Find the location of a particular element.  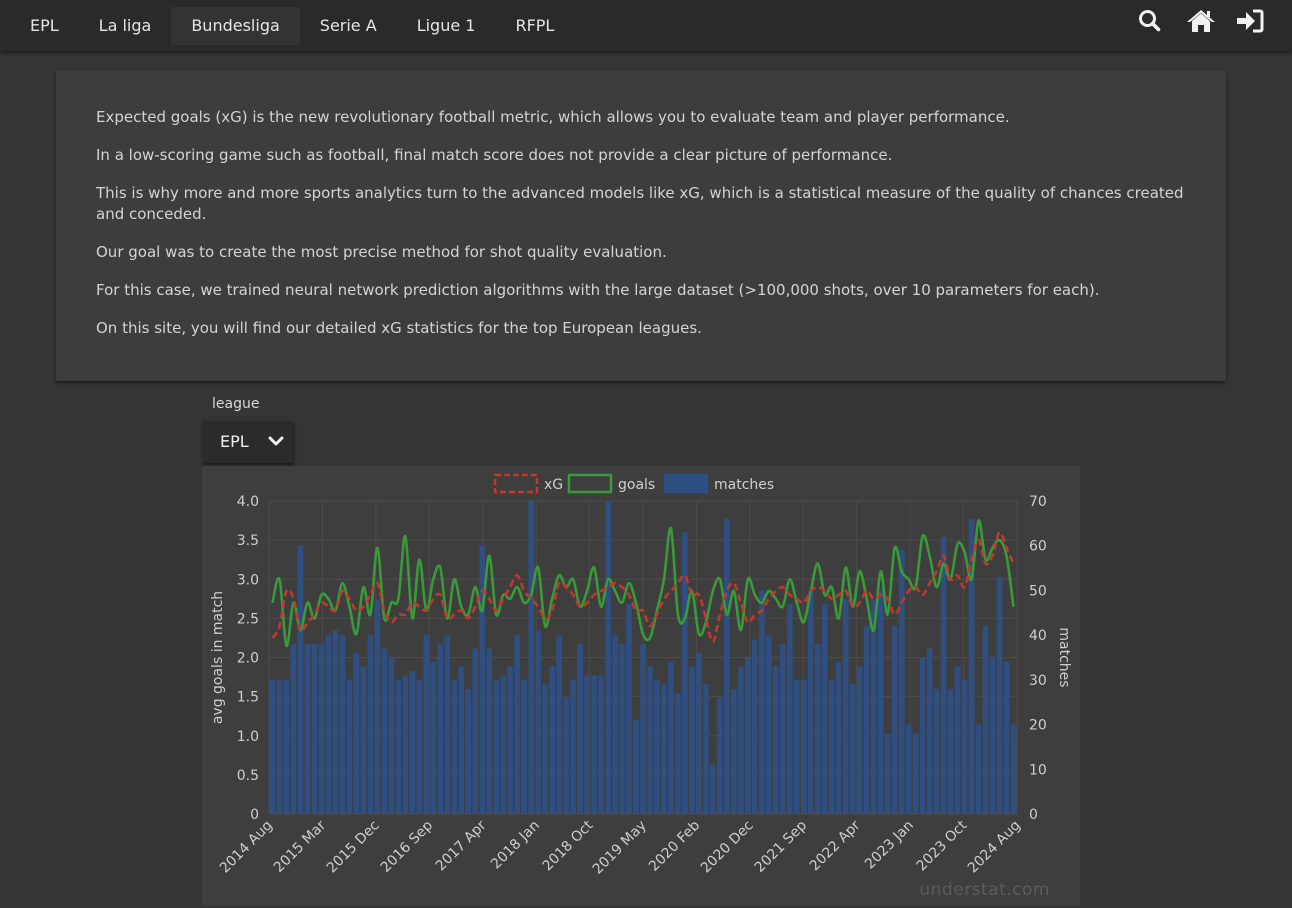

x-axis-tick-label: 2020 Feb is located at coordinates (674, 845).